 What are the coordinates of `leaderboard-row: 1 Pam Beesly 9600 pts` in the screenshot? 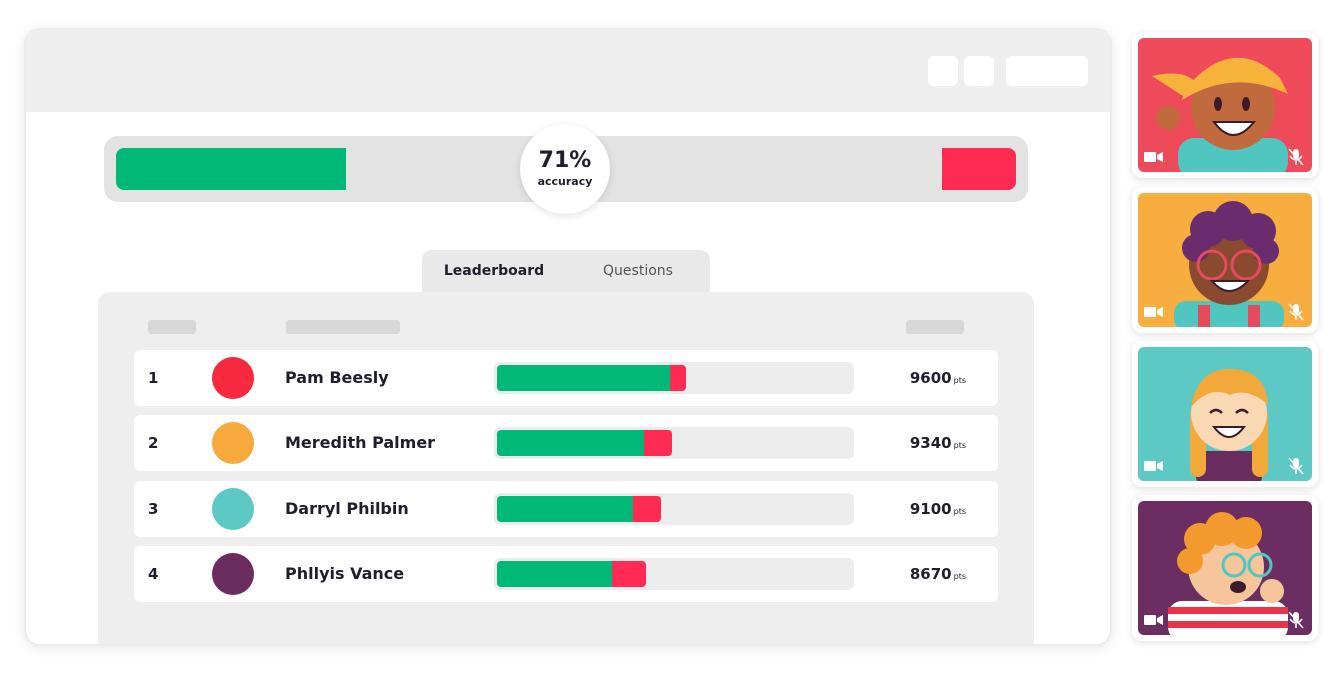 It's located at (566, 378).